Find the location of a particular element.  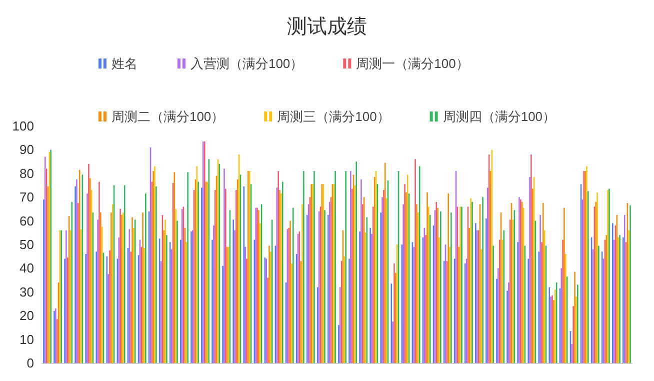

y-tick-label: 20 is located at coordinates (27, 316).